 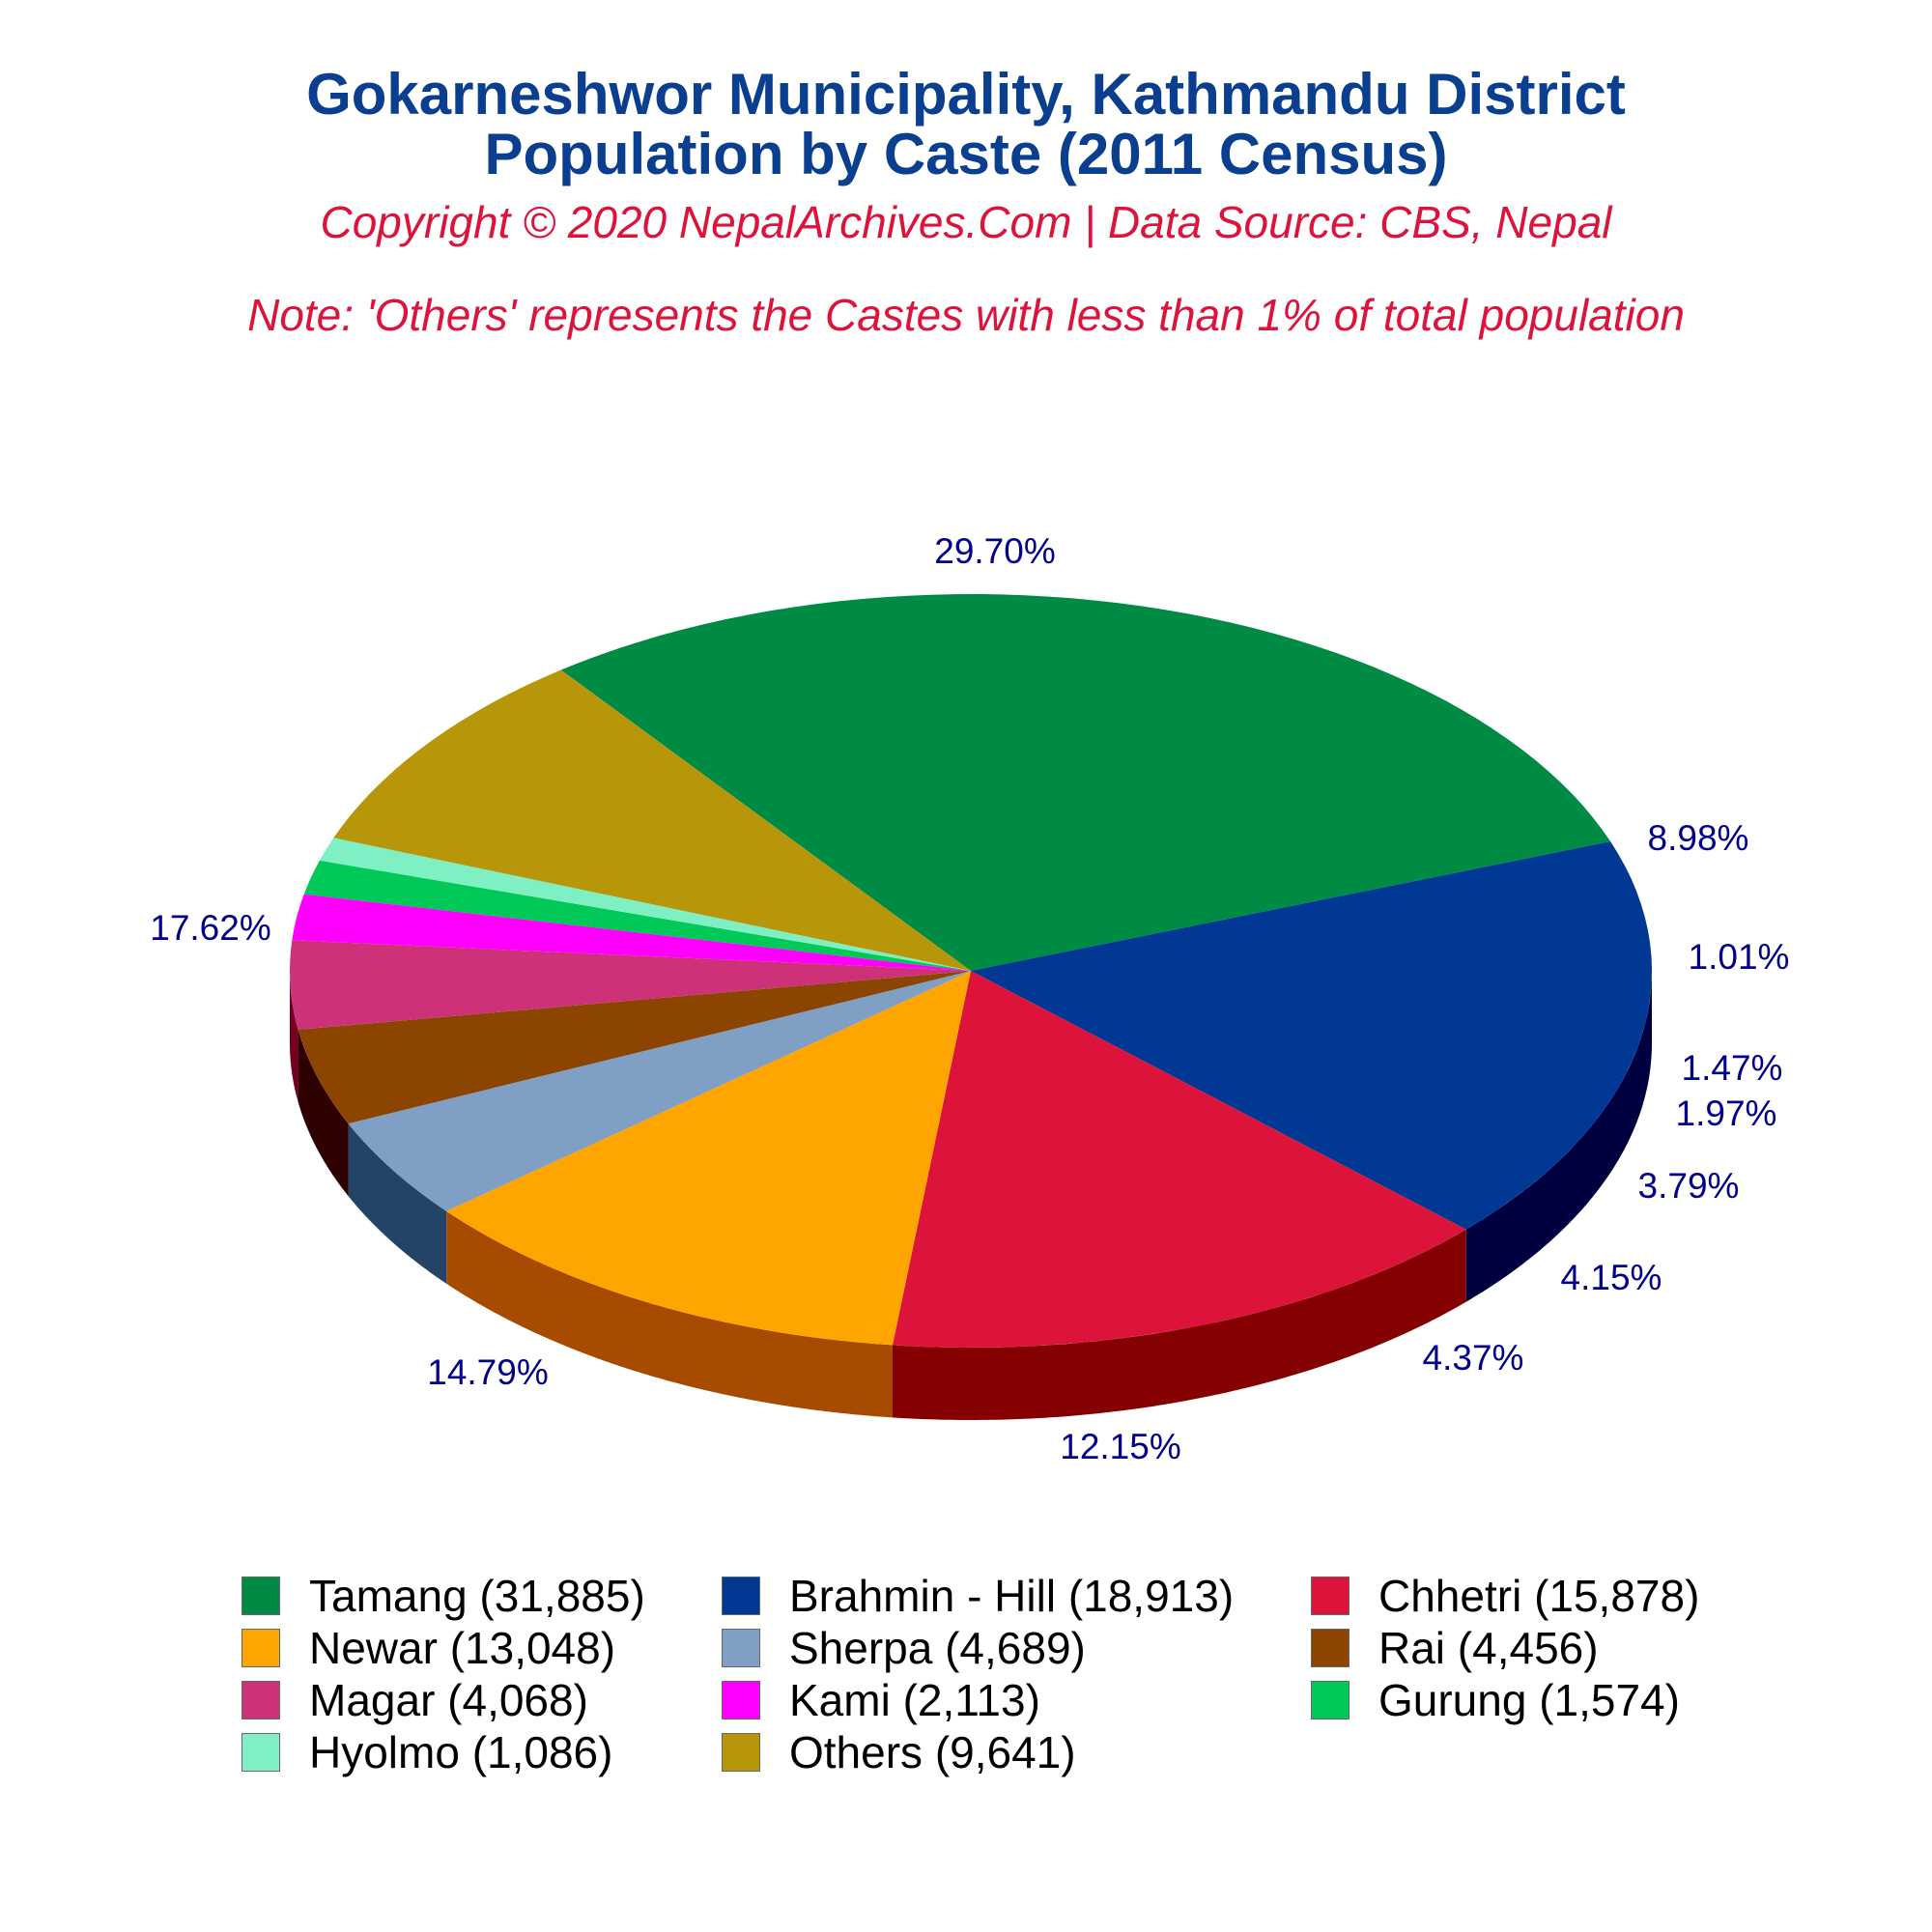 I want to click on legend-label: Magar (4,068), so click(x=448, y=1700).